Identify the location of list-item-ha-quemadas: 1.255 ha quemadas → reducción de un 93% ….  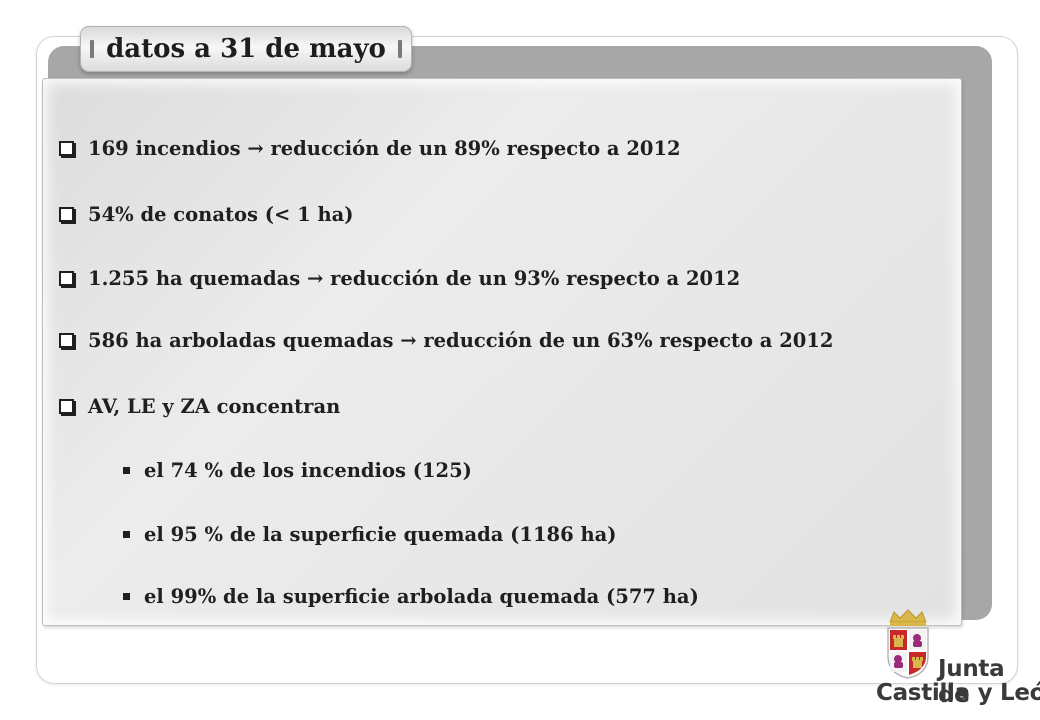
(399, 278).